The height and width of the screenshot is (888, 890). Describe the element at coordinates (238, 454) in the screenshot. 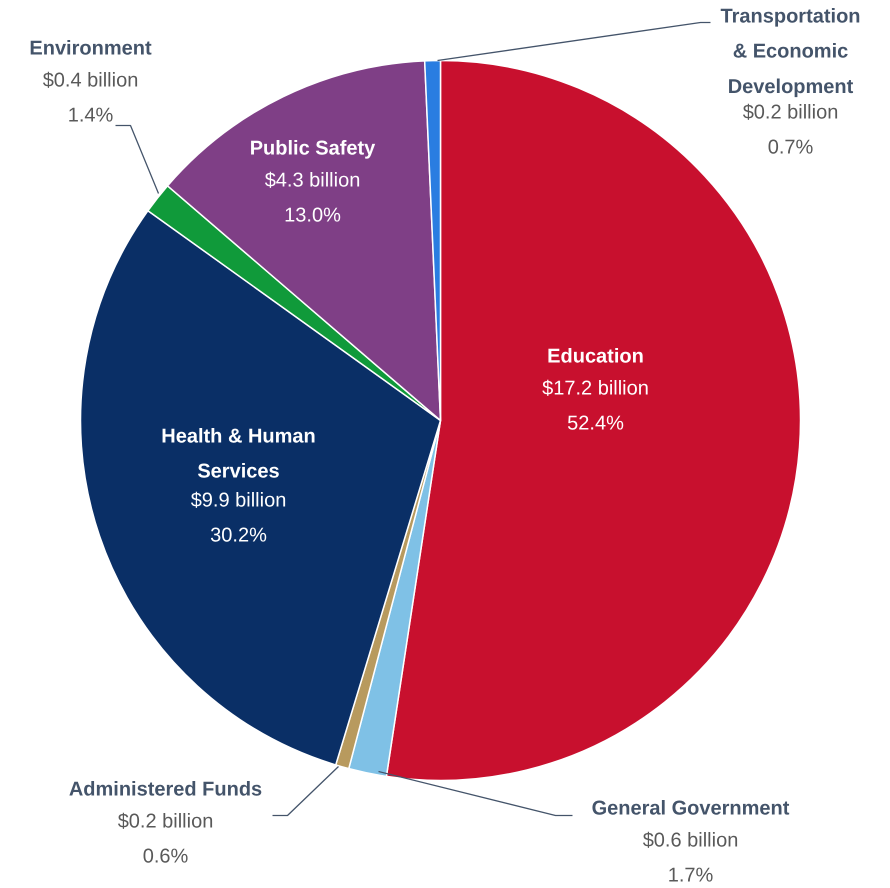

I see `slice-label: Health & Human Services` at that location.